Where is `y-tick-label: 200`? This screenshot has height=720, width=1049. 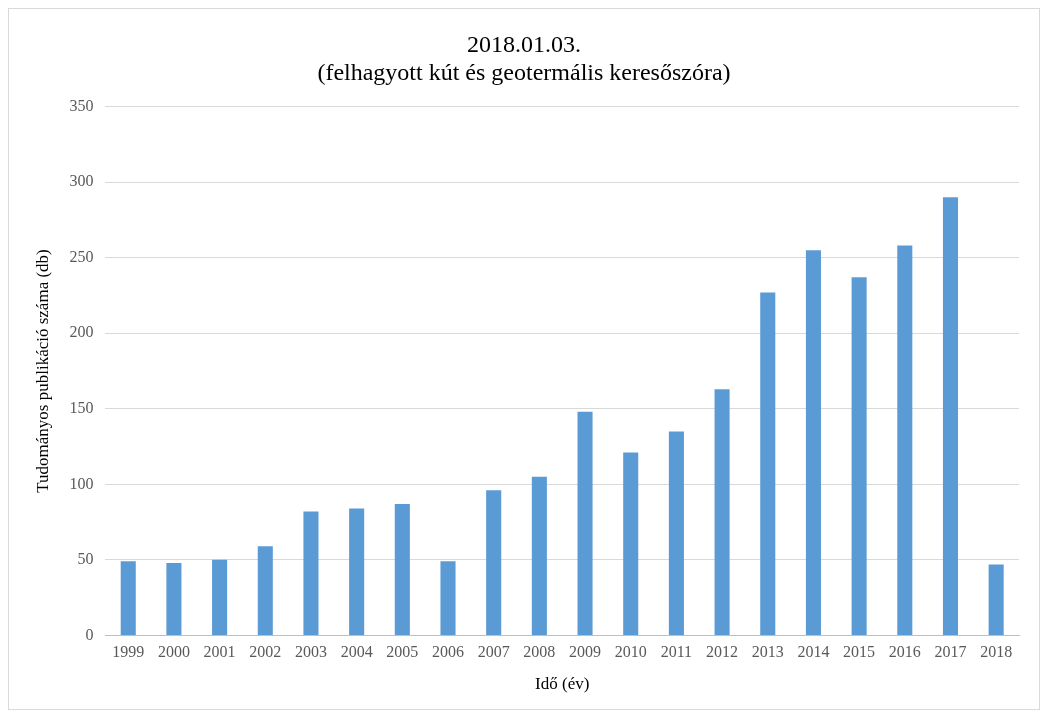 y-tick-label: 200 is located at coordinates (81, 332).